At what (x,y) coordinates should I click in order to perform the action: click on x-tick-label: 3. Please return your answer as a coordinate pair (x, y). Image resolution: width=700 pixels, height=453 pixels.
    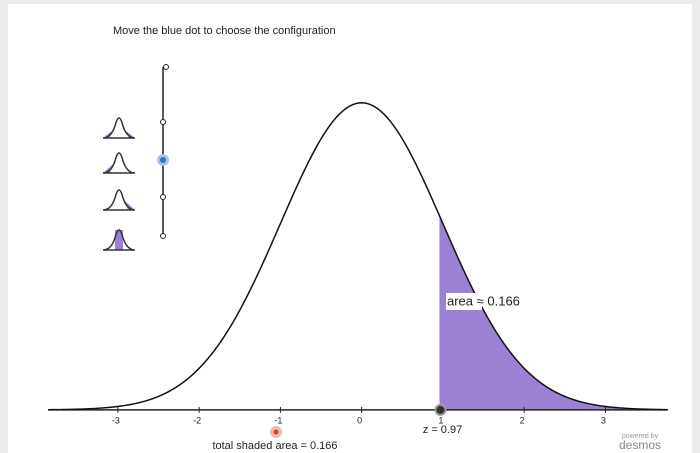
    Looking at the image, I should click on (603, 420).